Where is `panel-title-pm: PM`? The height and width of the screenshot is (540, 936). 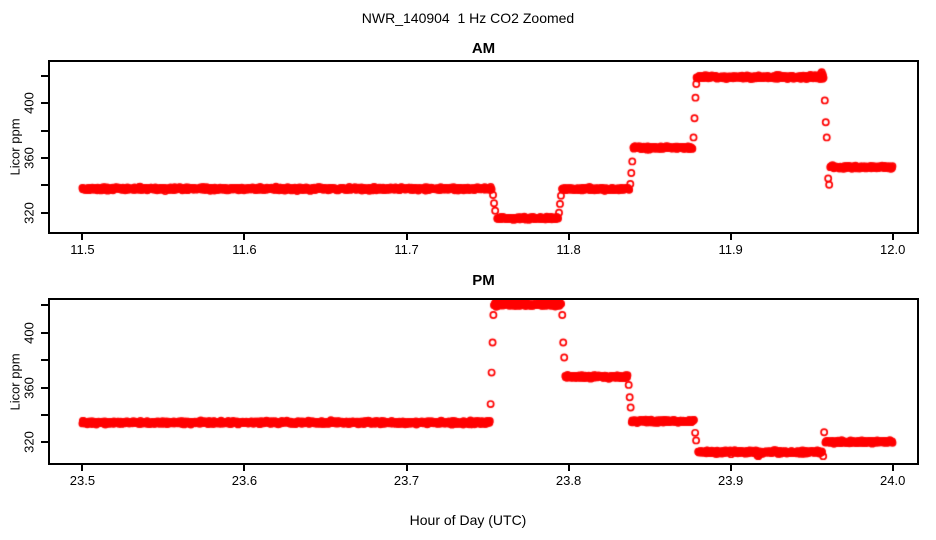
panel-title-pm: PM is located at coordinates (483, 280).